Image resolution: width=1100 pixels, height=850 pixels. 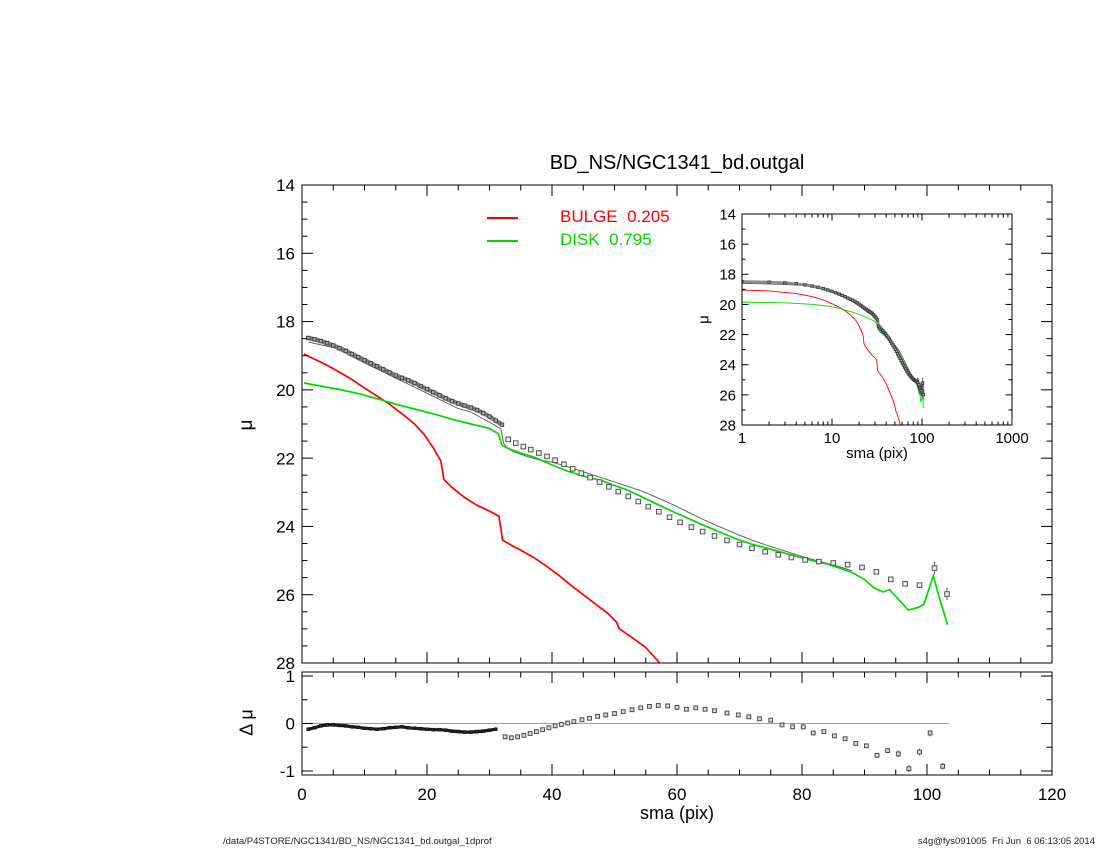 I want to click on inset-x-axis-title: sma (pix), so click(x=877, y=453).